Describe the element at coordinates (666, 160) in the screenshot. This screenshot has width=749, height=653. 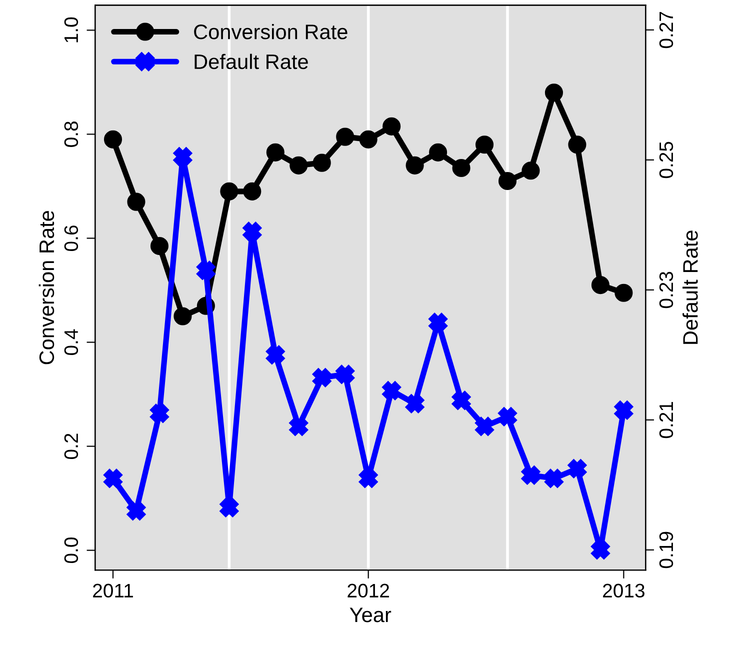
I see `y2-tick-label: 0.25` at that location.